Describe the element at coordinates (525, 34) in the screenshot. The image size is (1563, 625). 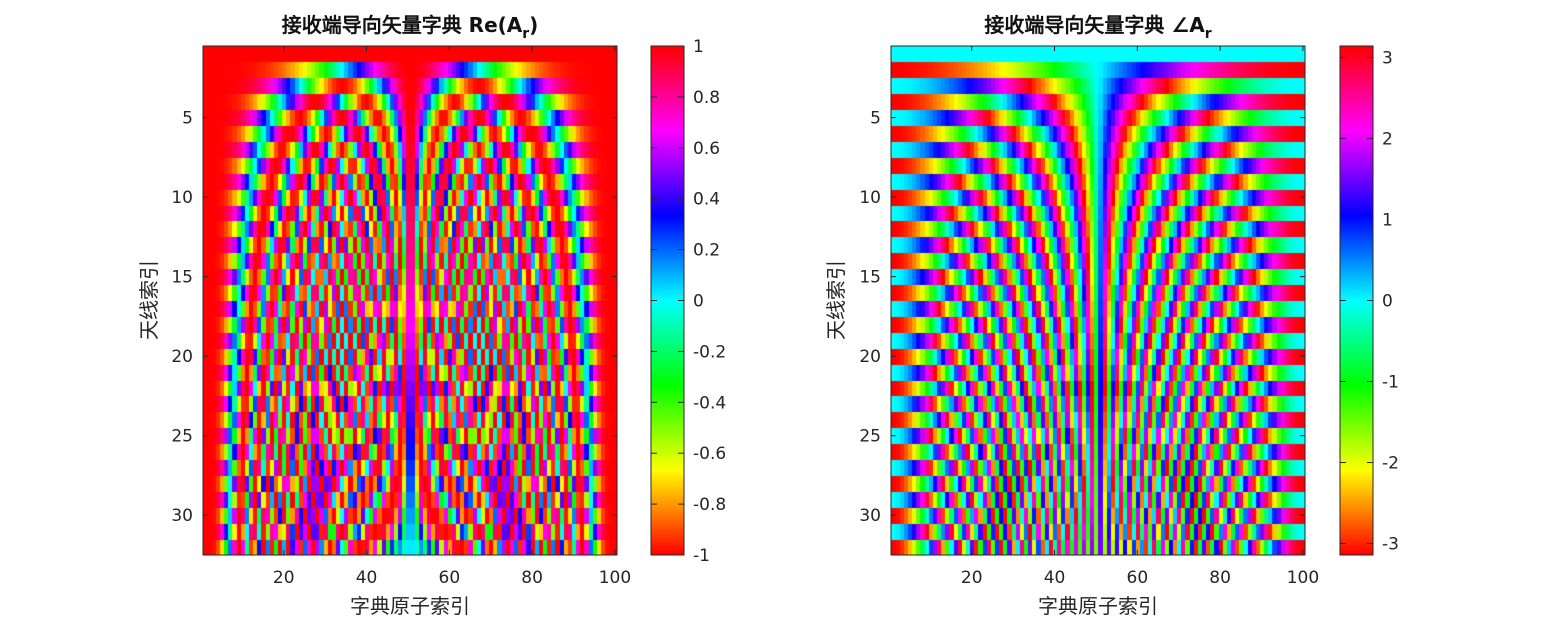
I see `chart-1-title-subscript: r` at that location.